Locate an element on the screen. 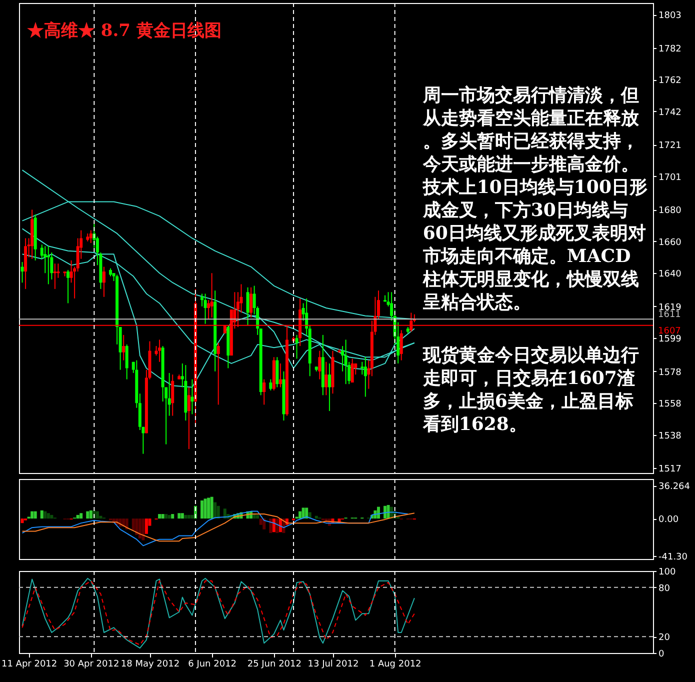 This screenshot has height=682, width=695. ref-line-label: 1611 is located at coordinates (669, 315).